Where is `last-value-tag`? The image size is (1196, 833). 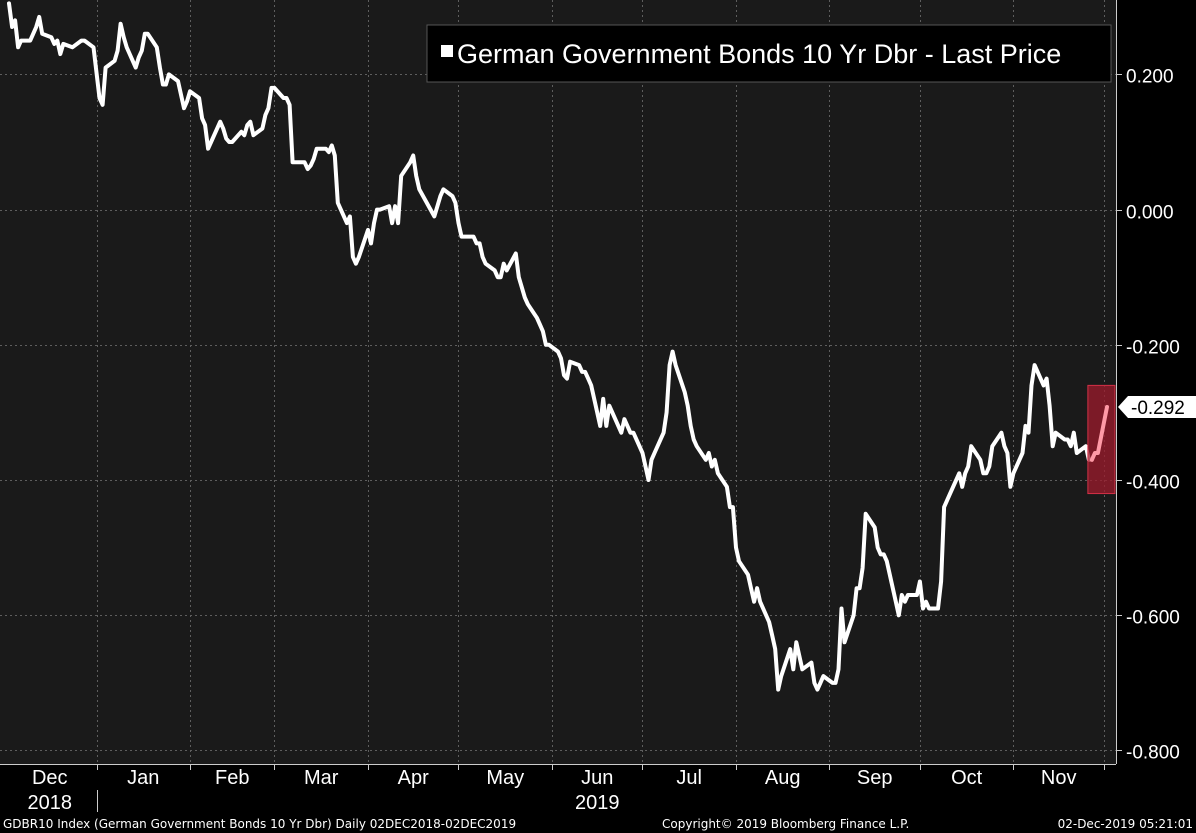 last-value-tag is located at coordinates (1157, 407).